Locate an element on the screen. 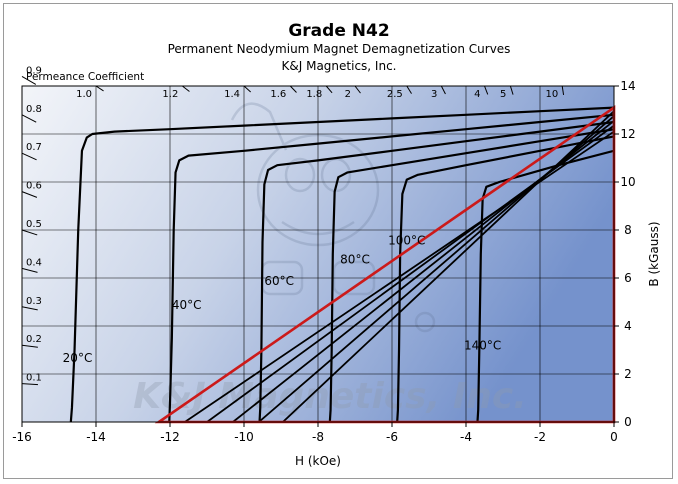 Image resolution: width=678 pixels, height=484 pixels. y-tick-label-2: 4 is located at coordinates (628, 326).